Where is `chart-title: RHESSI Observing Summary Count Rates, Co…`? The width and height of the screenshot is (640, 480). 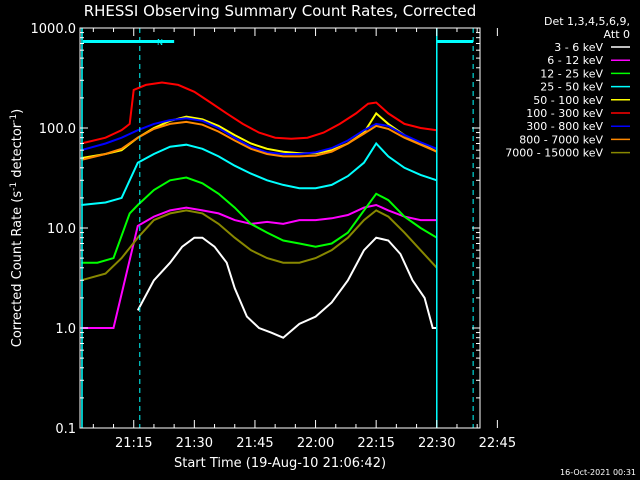
chart-title: RHESSI Observing Summary Count Rates, Co… is located at coordinates (280, 11).